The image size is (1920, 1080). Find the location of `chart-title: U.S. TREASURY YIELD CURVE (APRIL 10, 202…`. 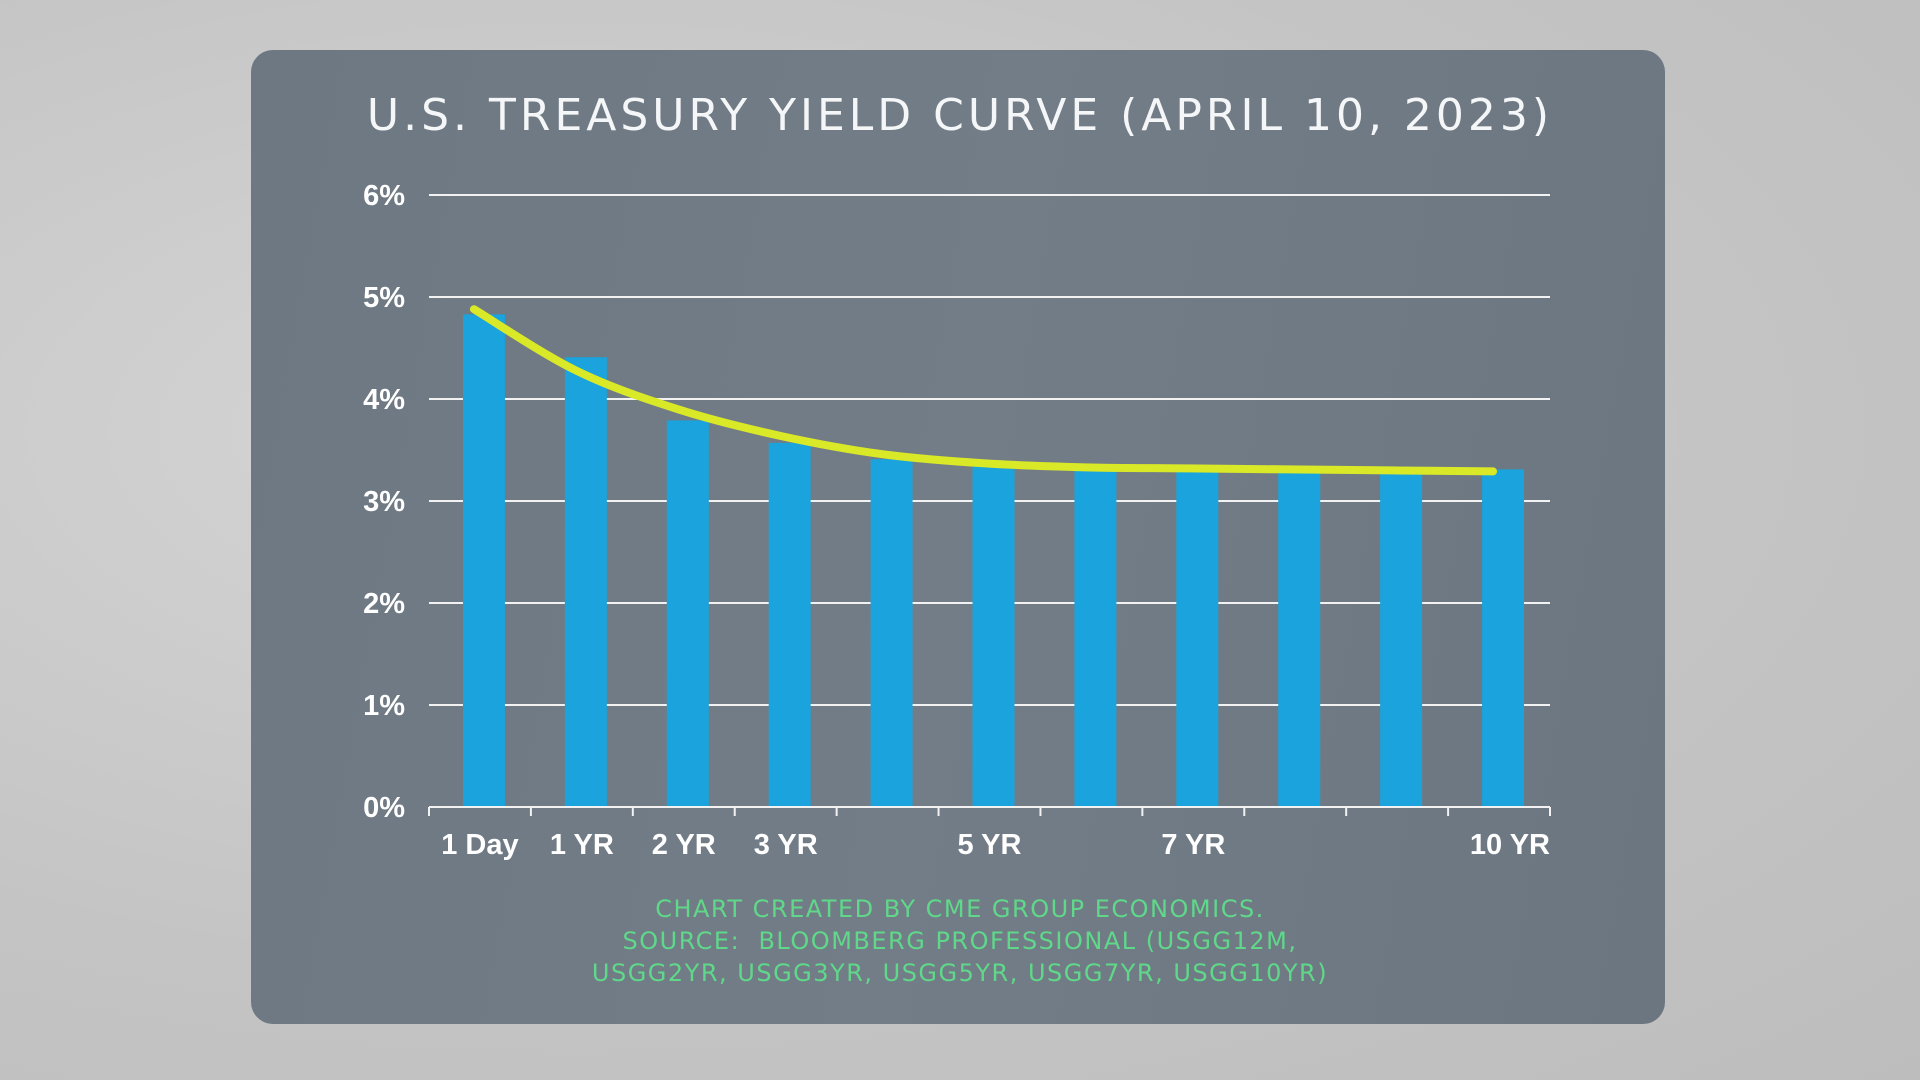

chart-title: U.S. TREASURY YIELD CURVE (APRIL 10, 202… is located at coordinates (960, 115).